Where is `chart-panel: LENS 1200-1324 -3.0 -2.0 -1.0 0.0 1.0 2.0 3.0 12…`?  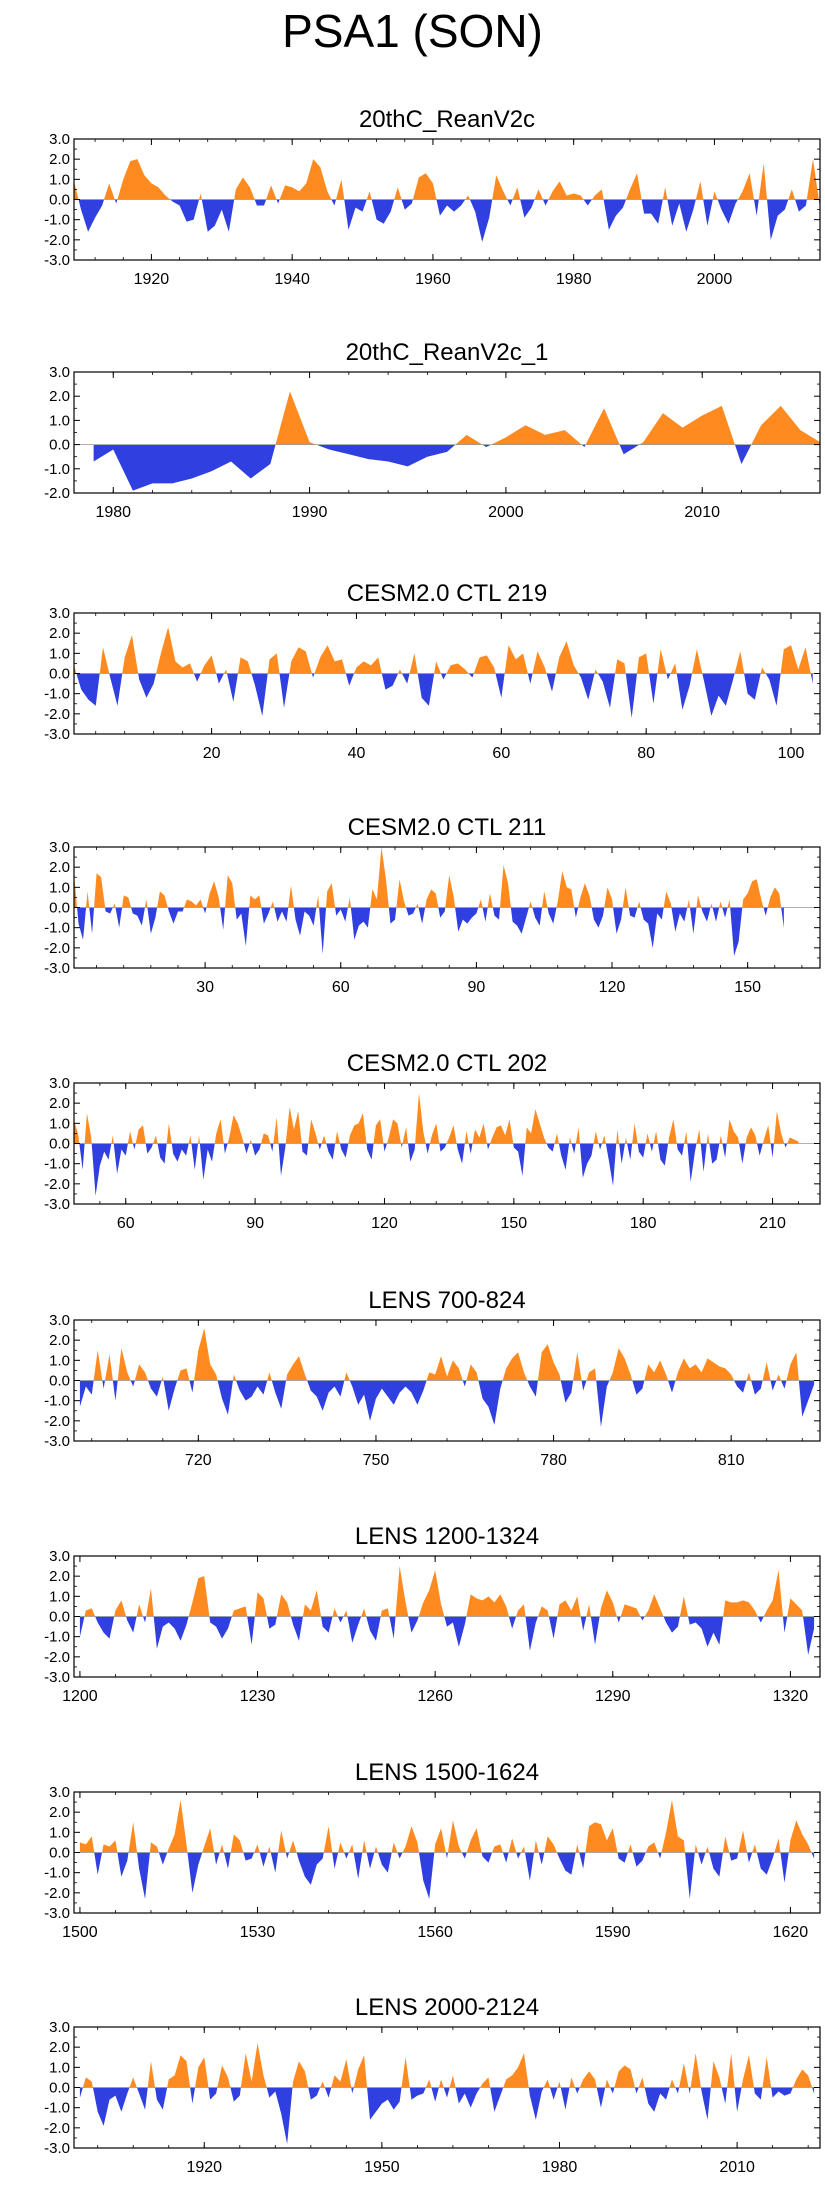 chart-panel: LENS 1200-1324 -3.0 -2.0 -1.0 0.0 1.0 2.0 3.0 12… is located at coordinates (432, 1614).